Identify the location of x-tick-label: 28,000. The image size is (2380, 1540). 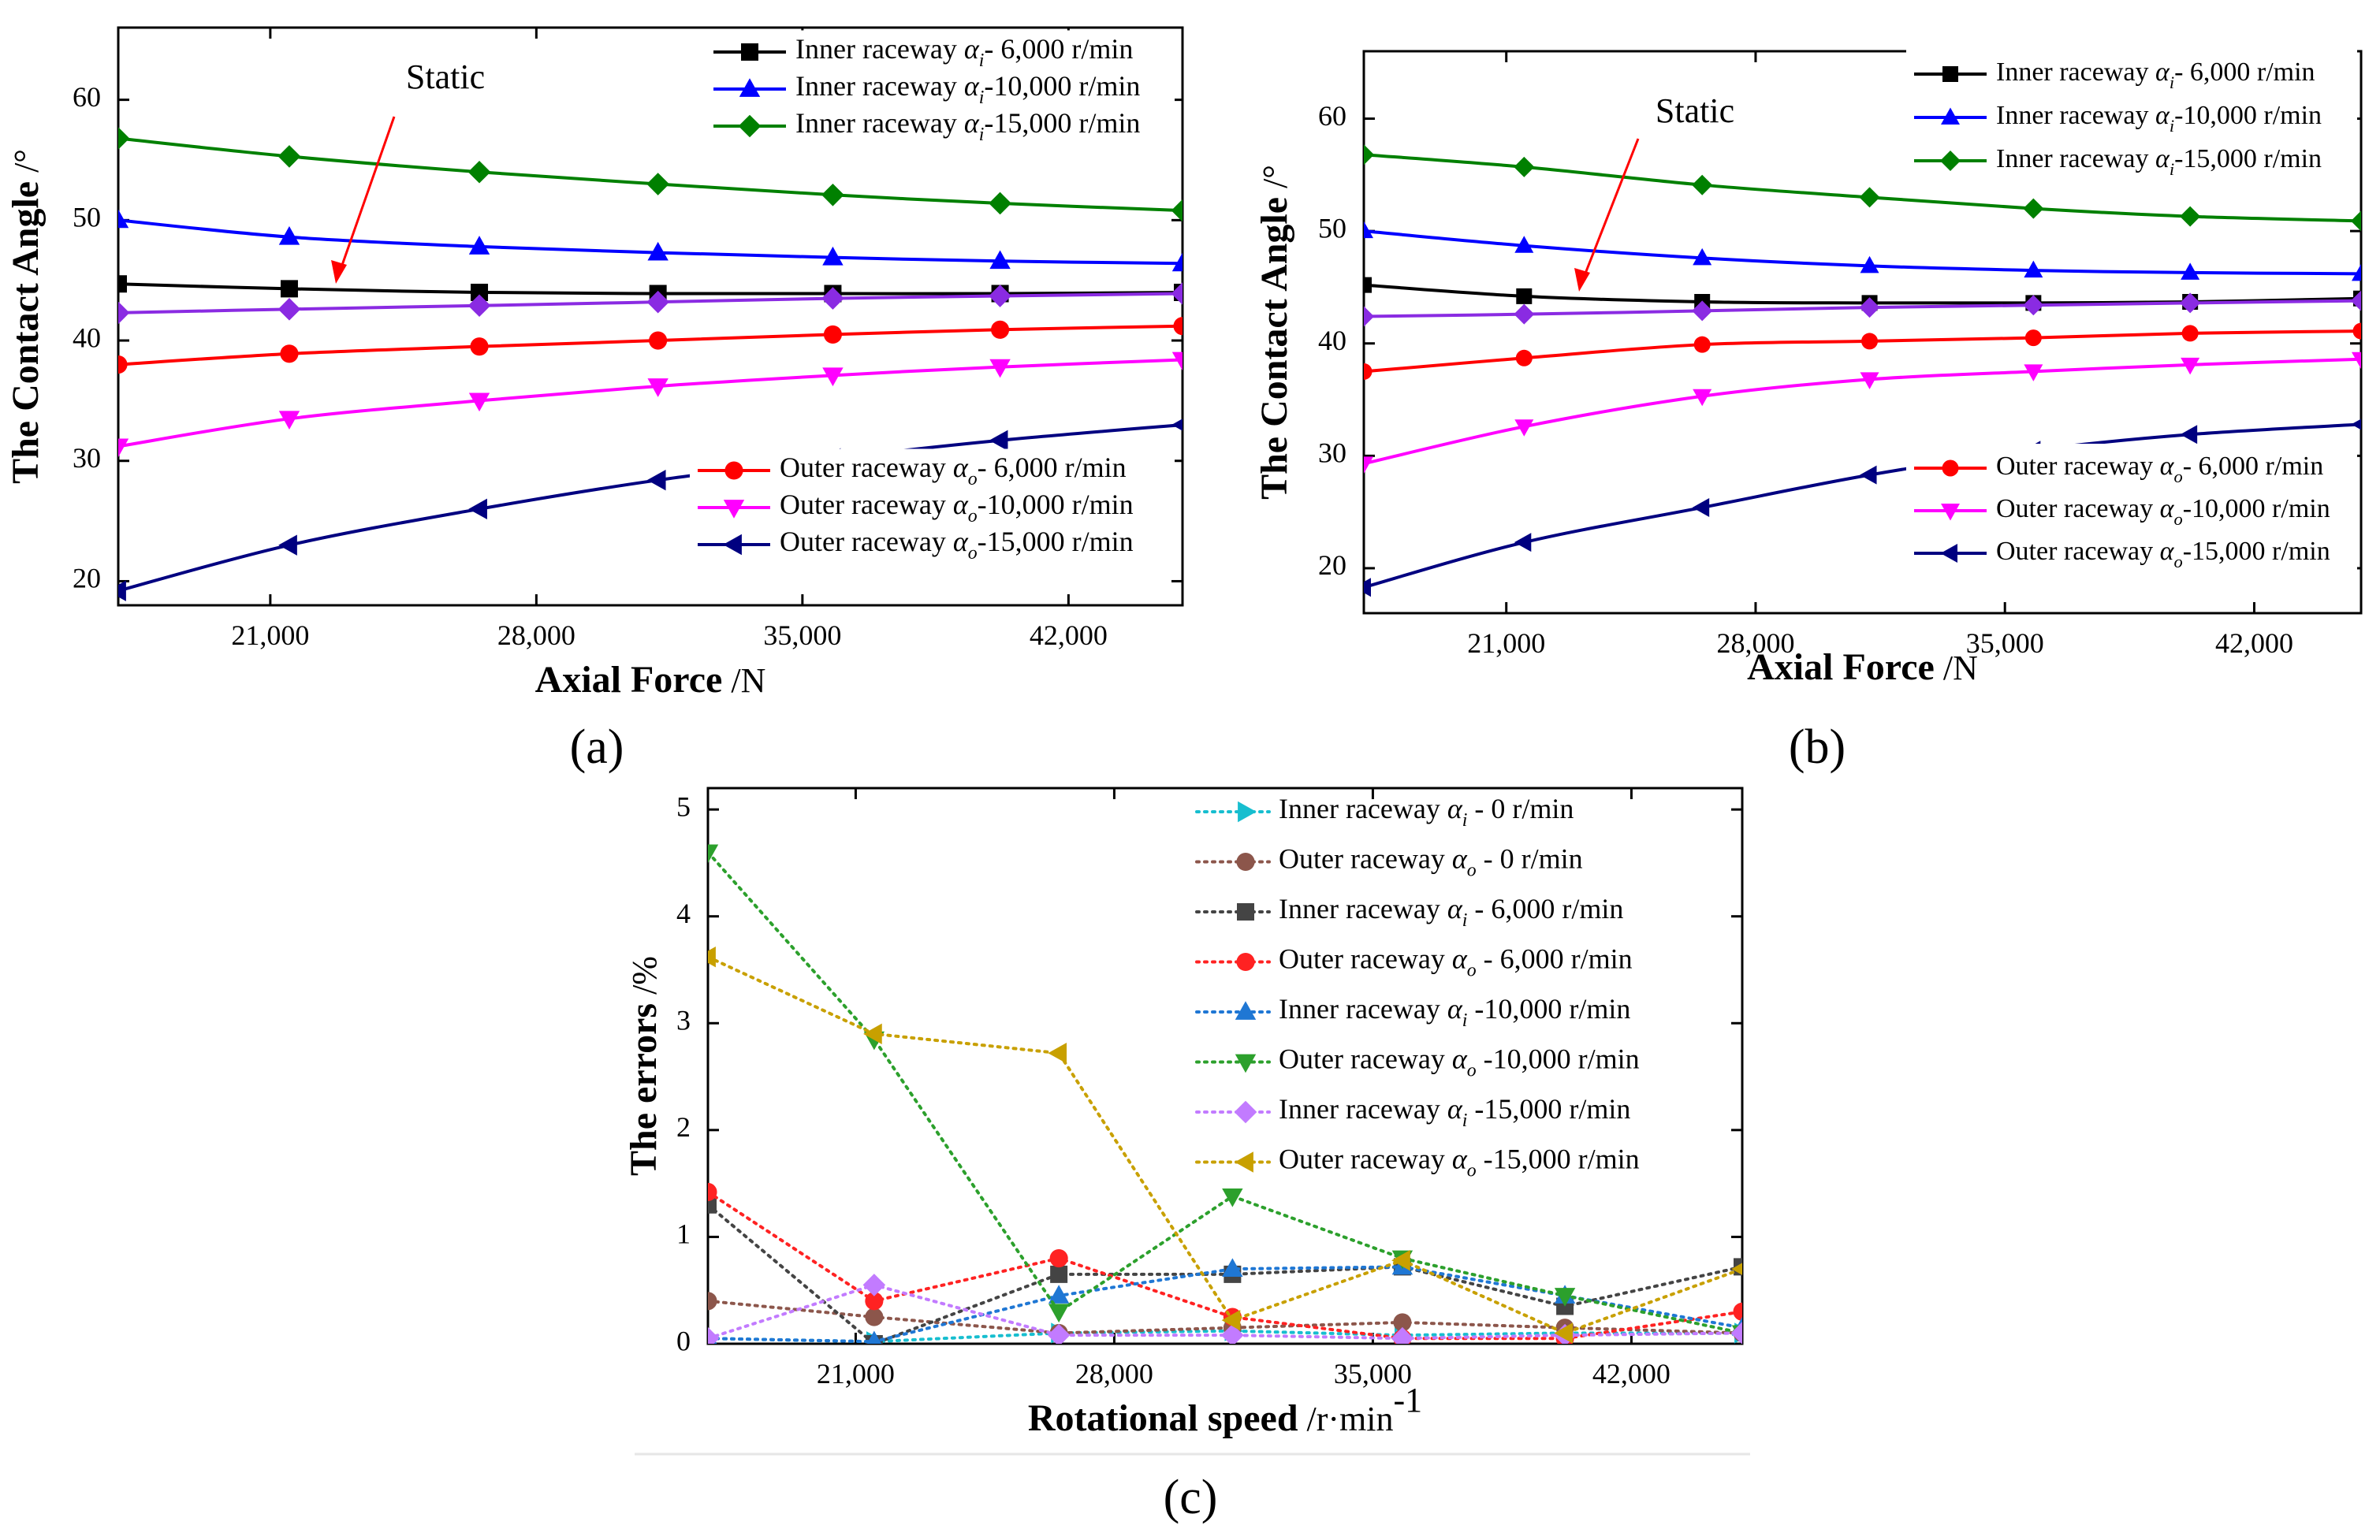
(536, 635).